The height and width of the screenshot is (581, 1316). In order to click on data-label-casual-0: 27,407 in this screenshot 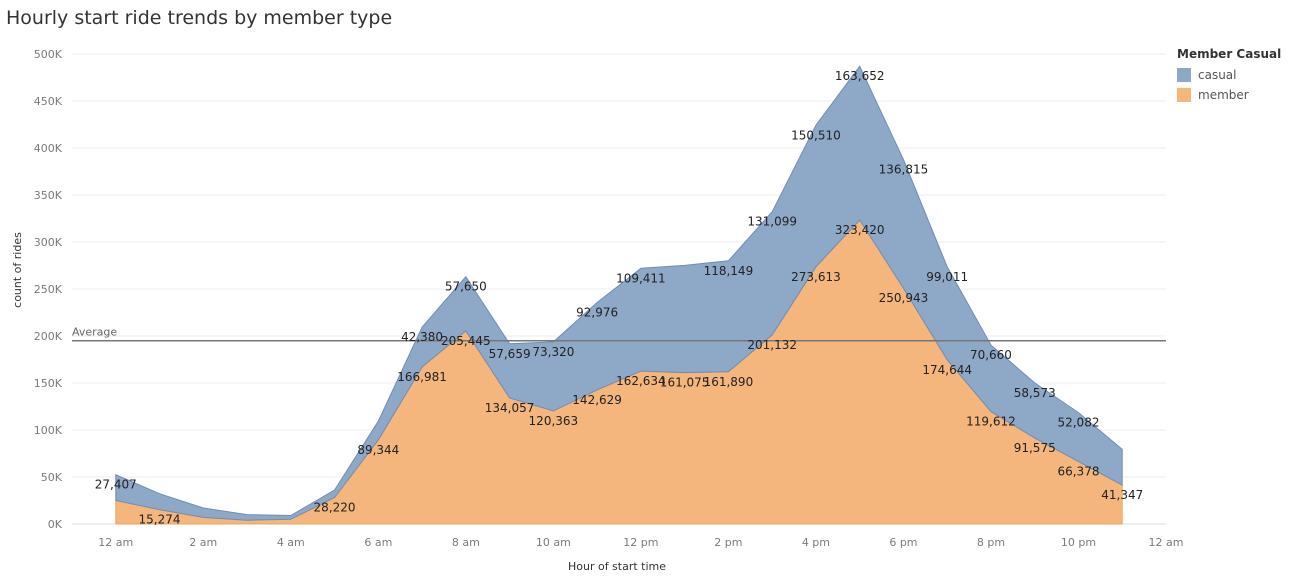, I will do `click(116, 485)`.